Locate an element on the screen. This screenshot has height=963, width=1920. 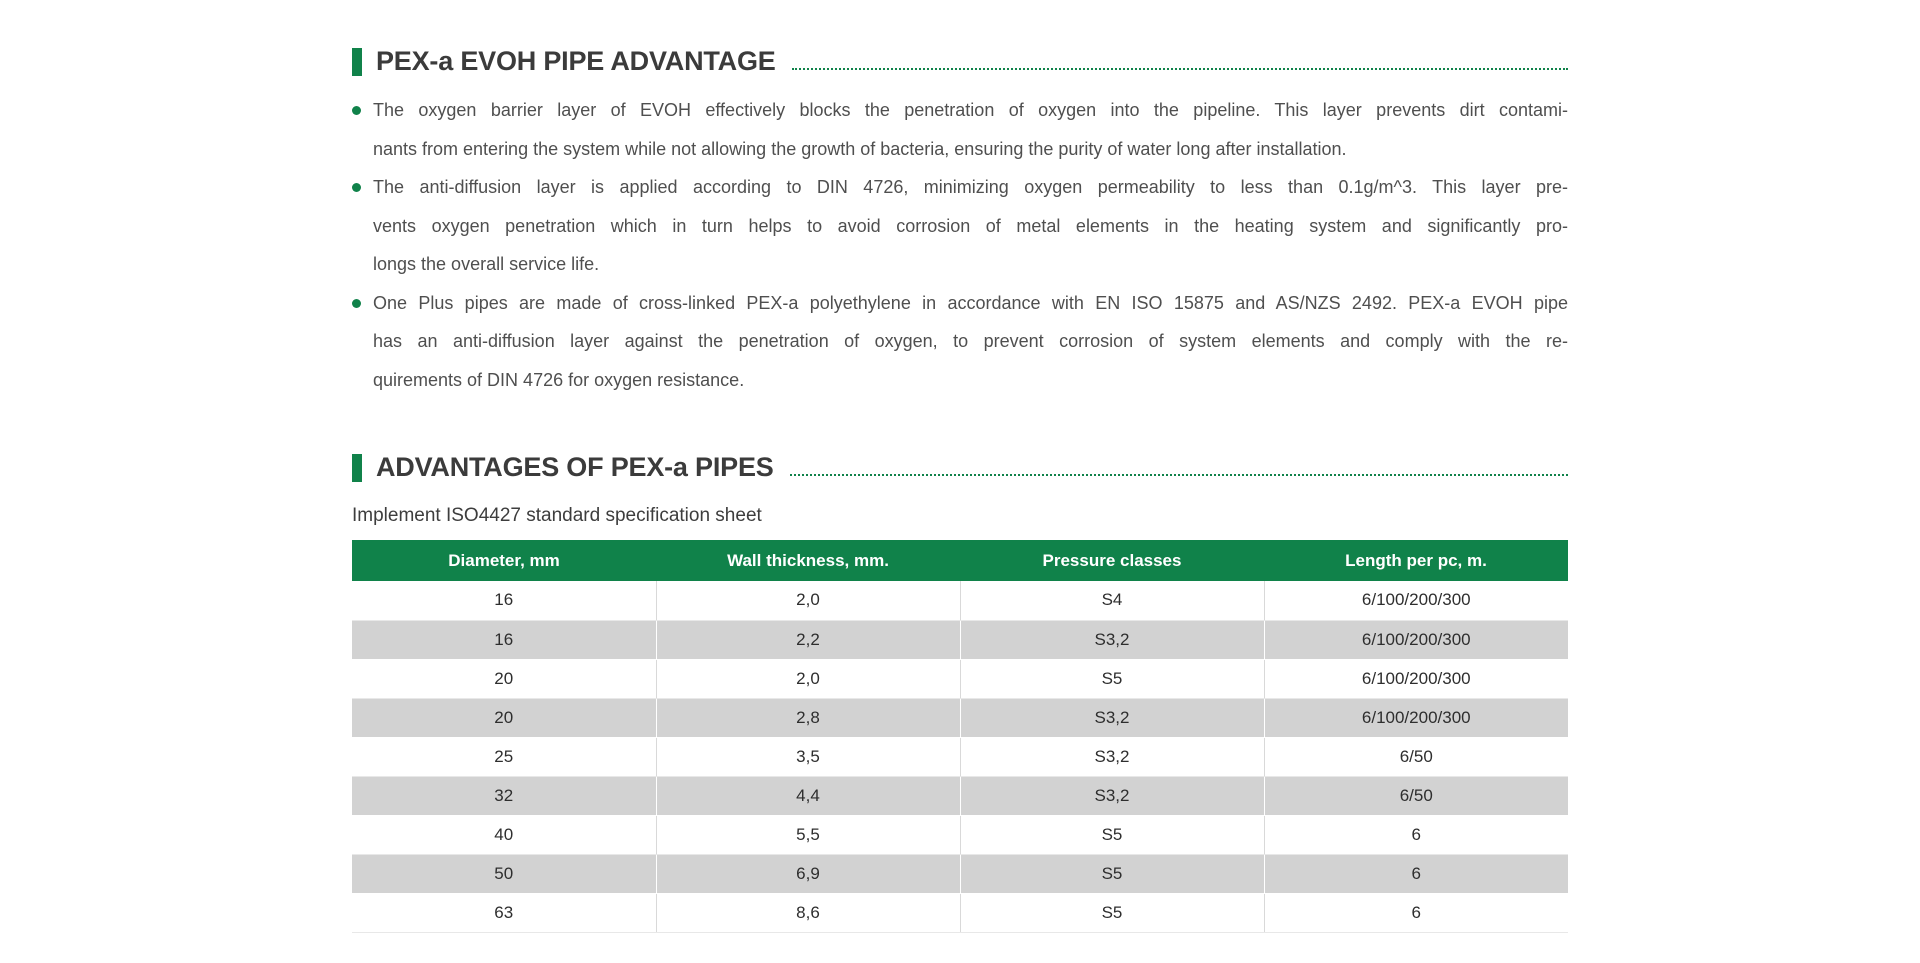
table-cell: 8,6 is located at coordinates (808, 913).